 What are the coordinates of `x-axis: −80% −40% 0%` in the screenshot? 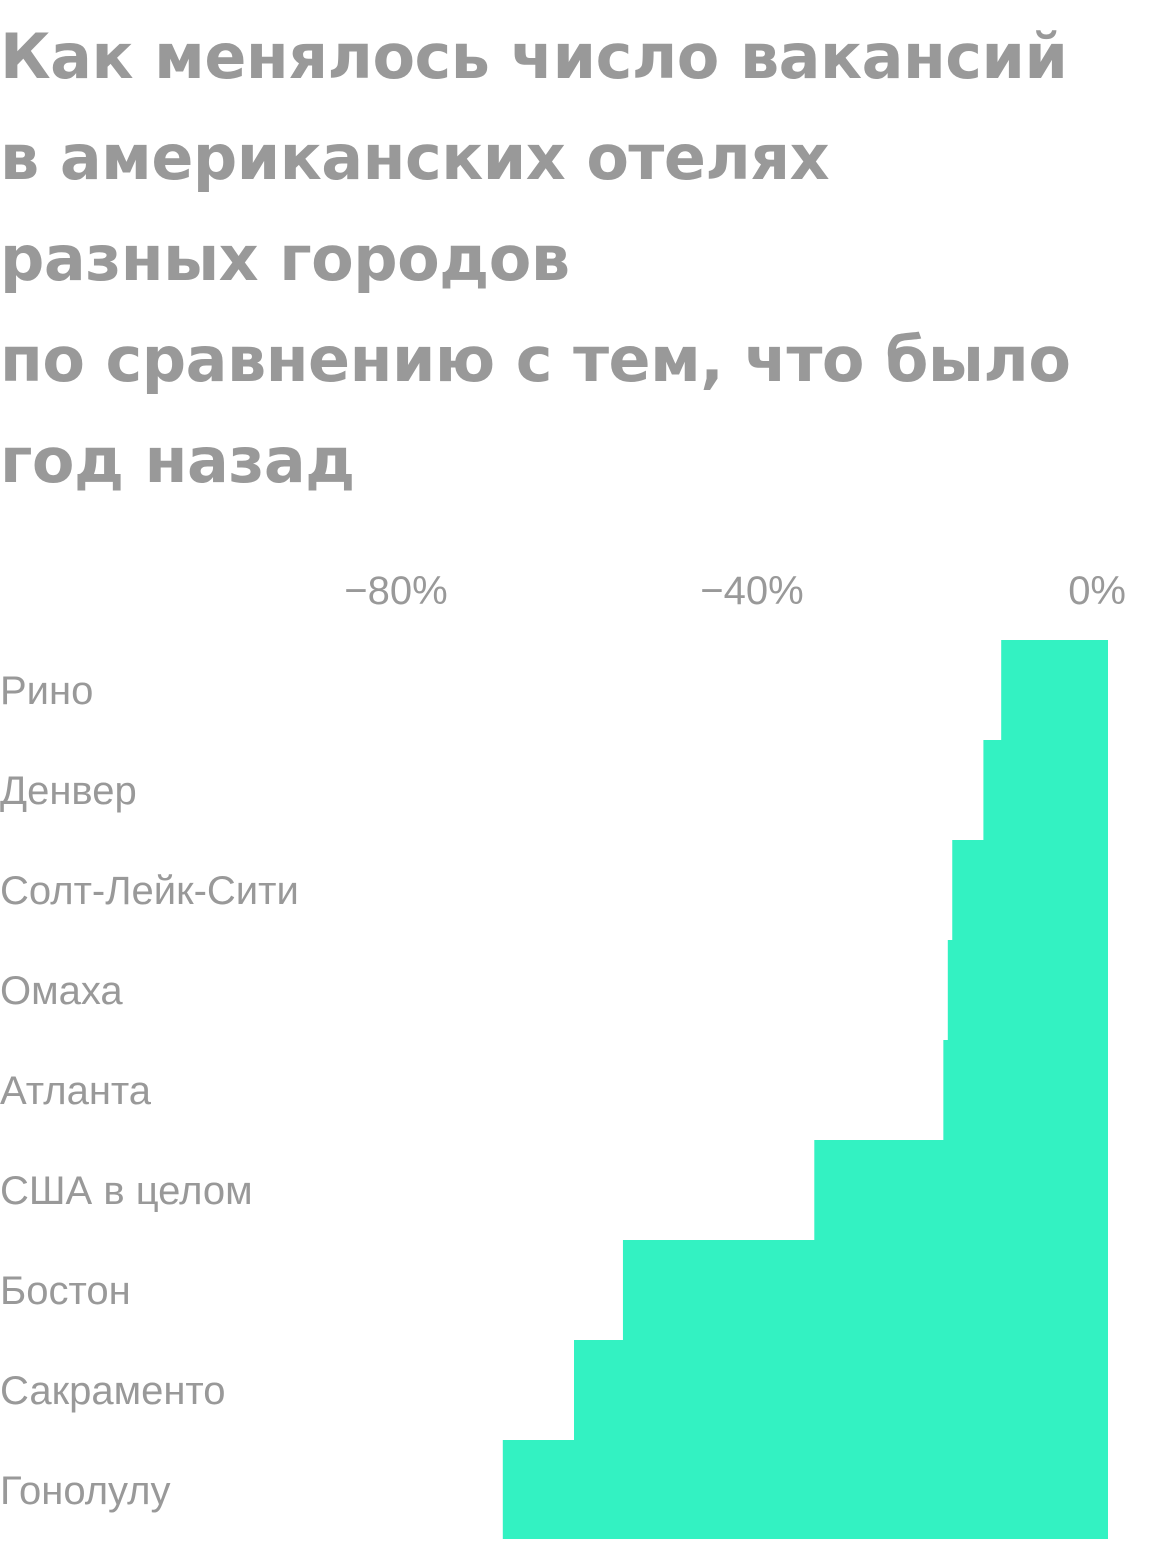 It's located at (735, 591).